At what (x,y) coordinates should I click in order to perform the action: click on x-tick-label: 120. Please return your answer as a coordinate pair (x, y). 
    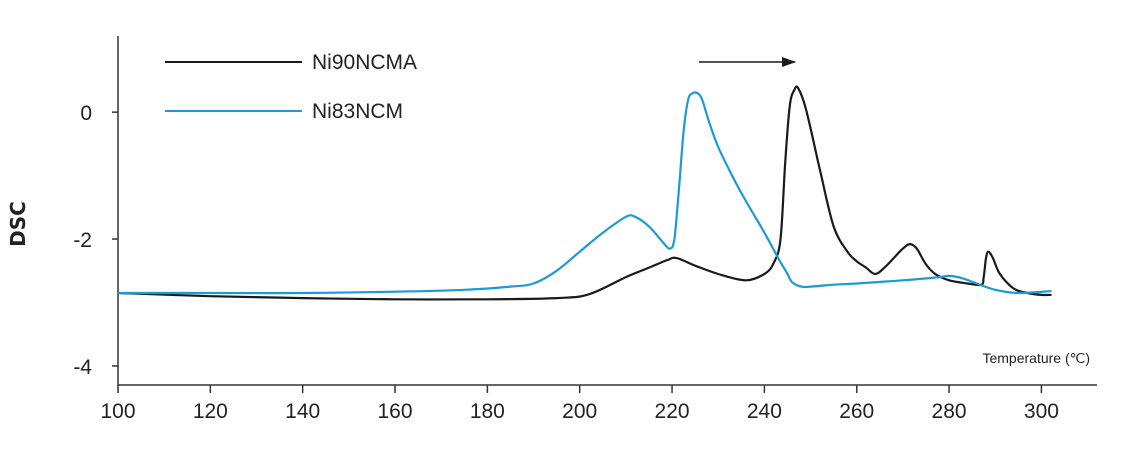
    Looking at the image, I should click on (210, 411).